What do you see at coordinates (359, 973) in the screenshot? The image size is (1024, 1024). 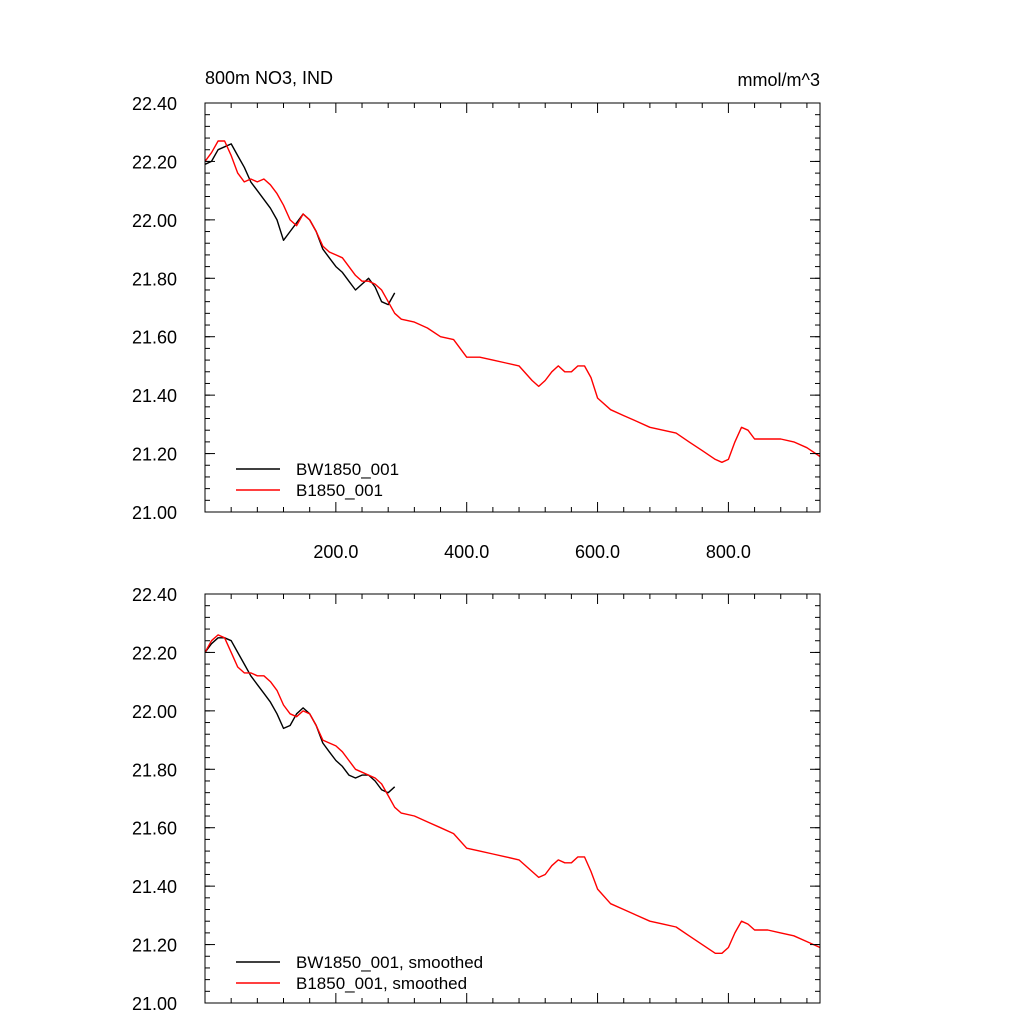 I see `legend: BW1850_001, smoothed B1850_001, smoothed` at bounding box center [359, 973].